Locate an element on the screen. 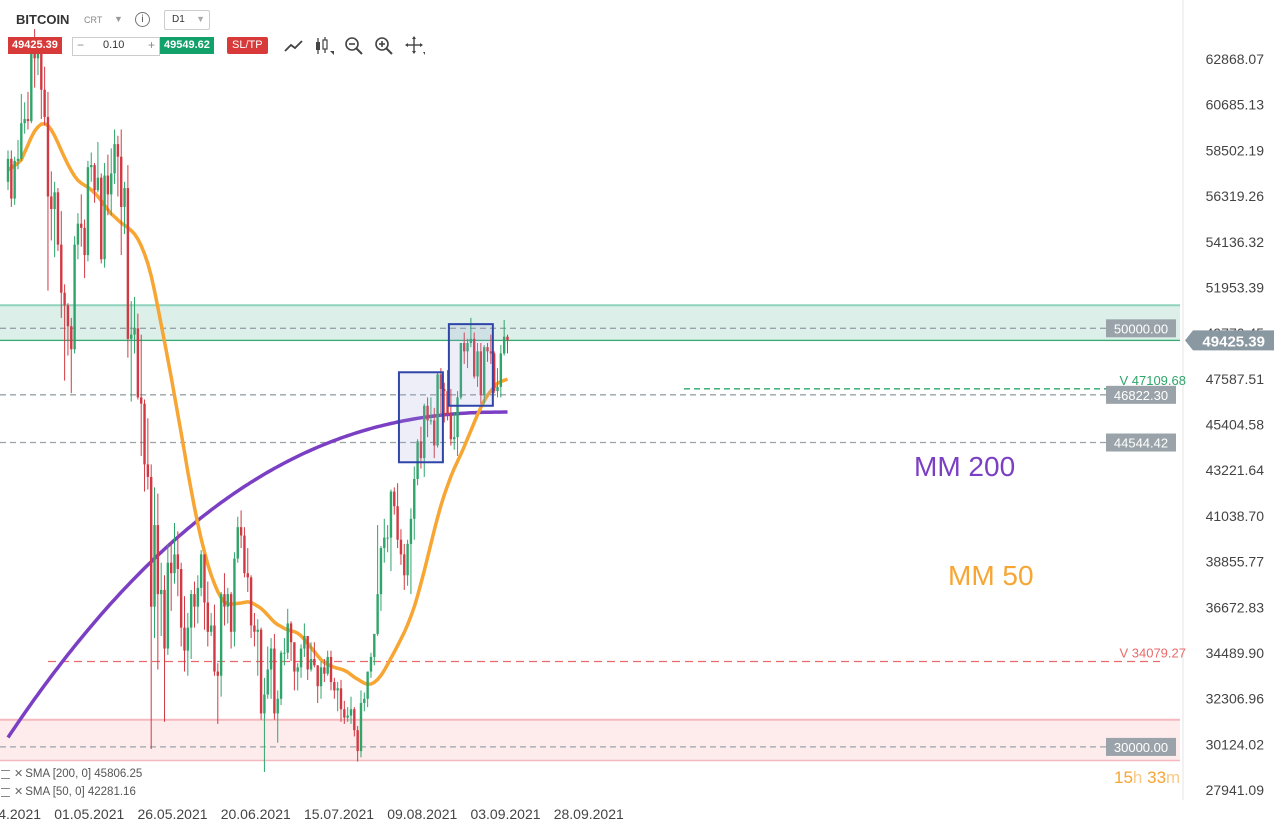 This screenshot has height=828, width=1277. decrement-button: − is located at coordinates (81, 45).